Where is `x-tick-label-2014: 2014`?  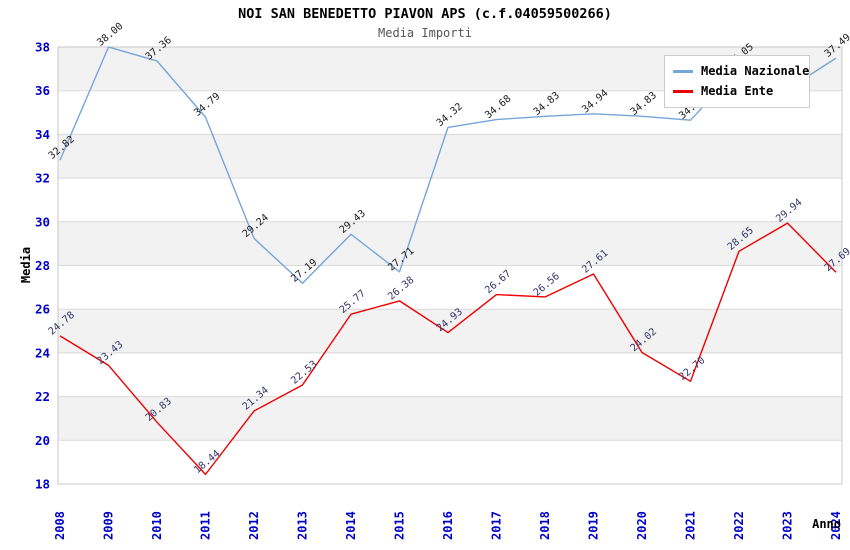
x-tick-label-2014: 2014 is located at coordinates (351, 525).